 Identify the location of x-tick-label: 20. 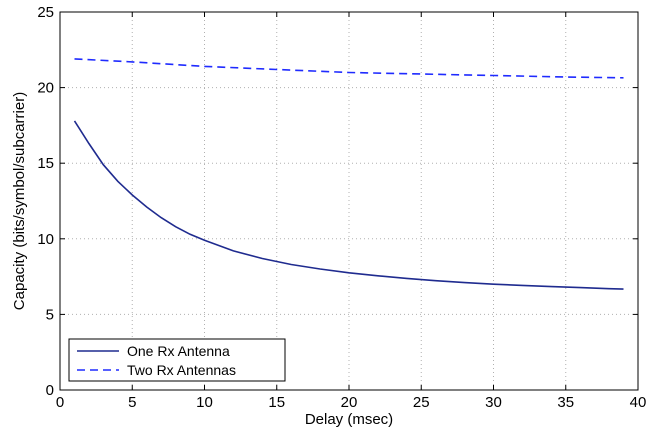
(349, 402).